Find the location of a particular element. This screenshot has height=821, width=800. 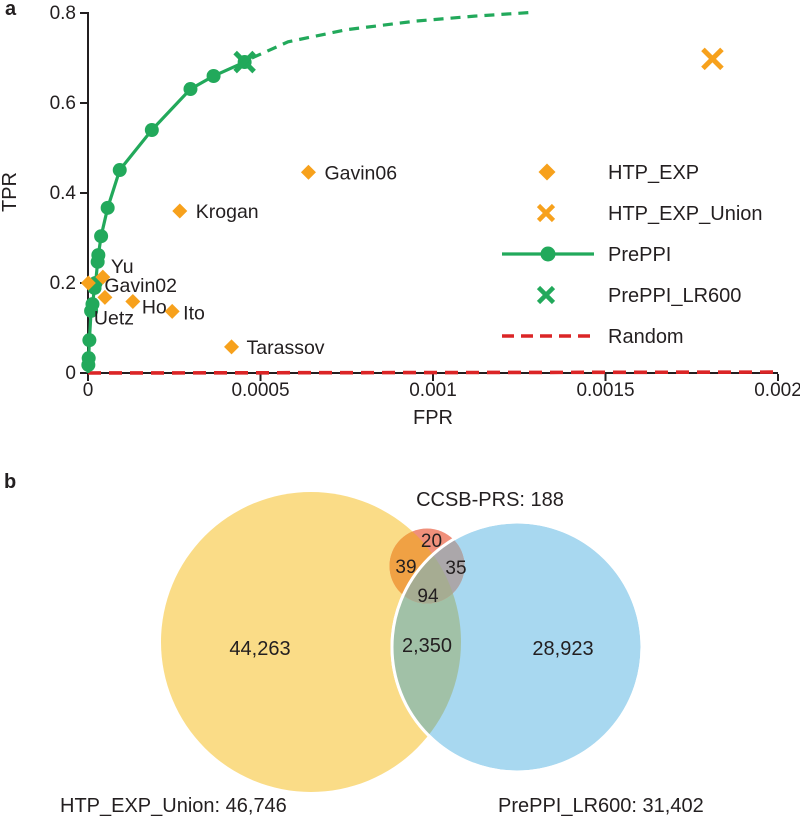

venn-count-triple: 94 is located at coordinates (428, 596).